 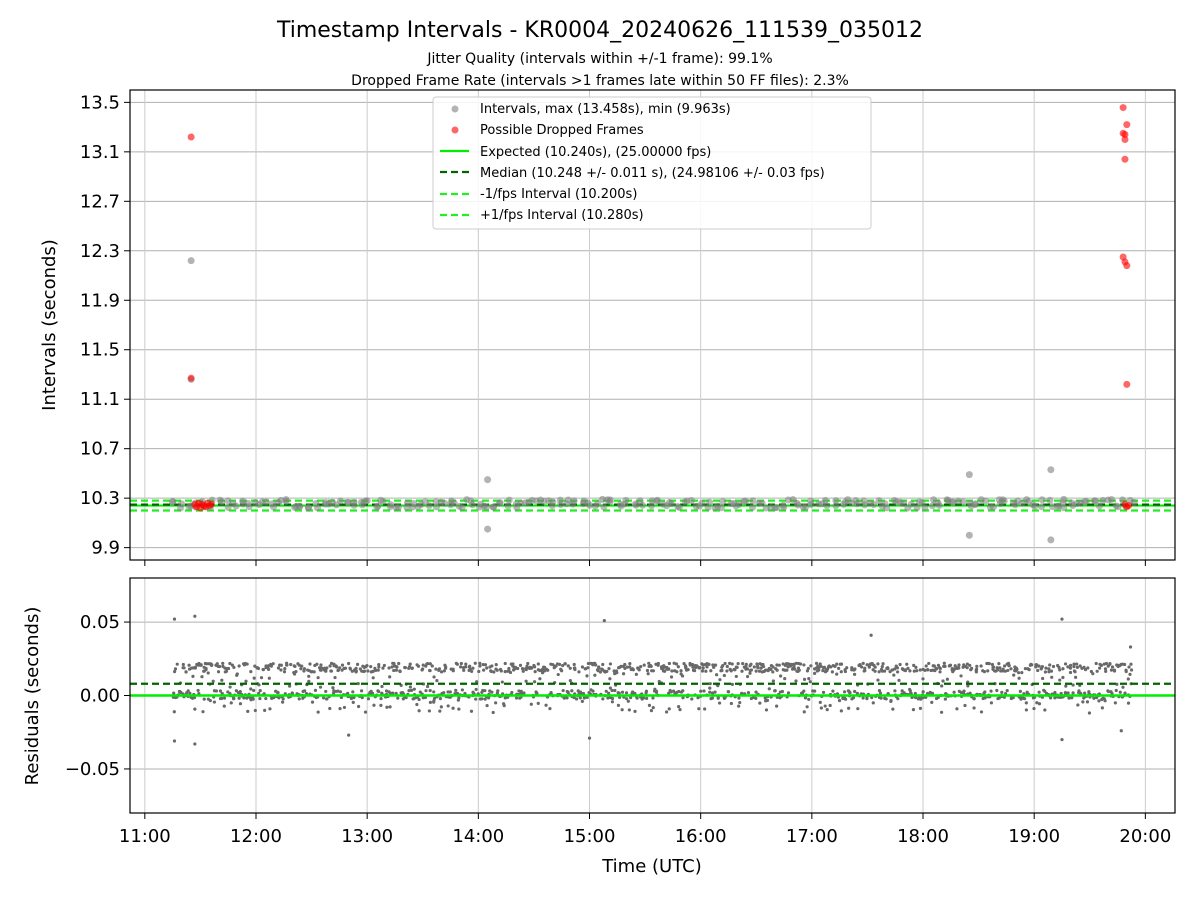 I want to click on legend-marker-intervals, so click(x=455, y=109).